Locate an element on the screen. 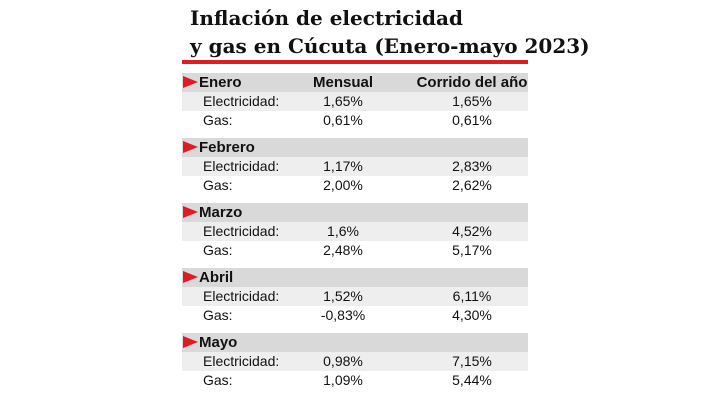  month: Marzo is located at coordinates (221, 212).